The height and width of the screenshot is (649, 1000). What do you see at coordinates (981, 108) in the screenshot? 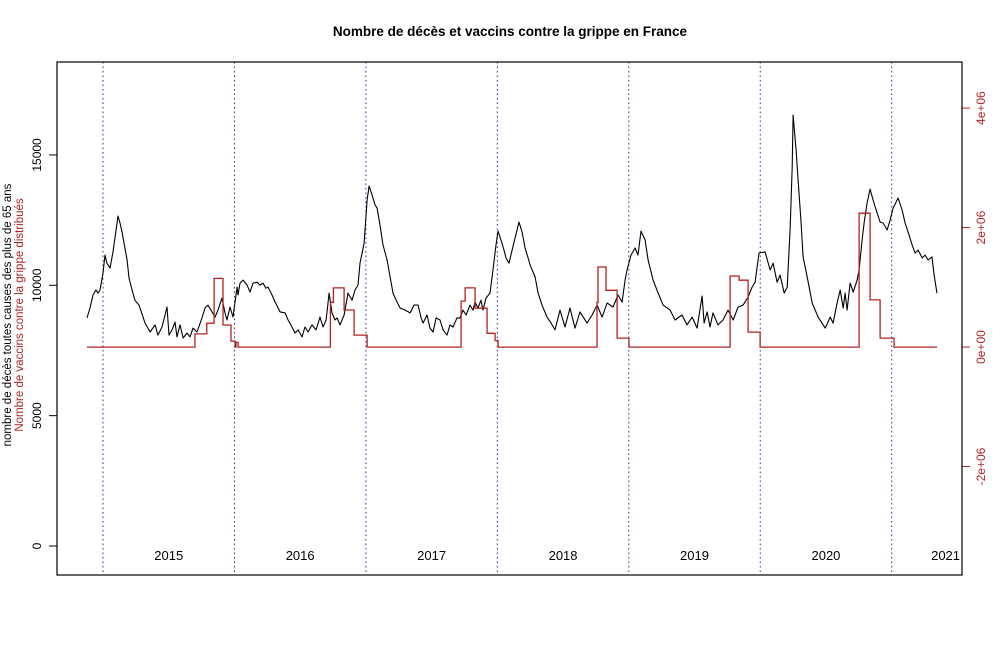
I see `right-axis-tick-label: 4e+06` at bounding box center [981, 108].